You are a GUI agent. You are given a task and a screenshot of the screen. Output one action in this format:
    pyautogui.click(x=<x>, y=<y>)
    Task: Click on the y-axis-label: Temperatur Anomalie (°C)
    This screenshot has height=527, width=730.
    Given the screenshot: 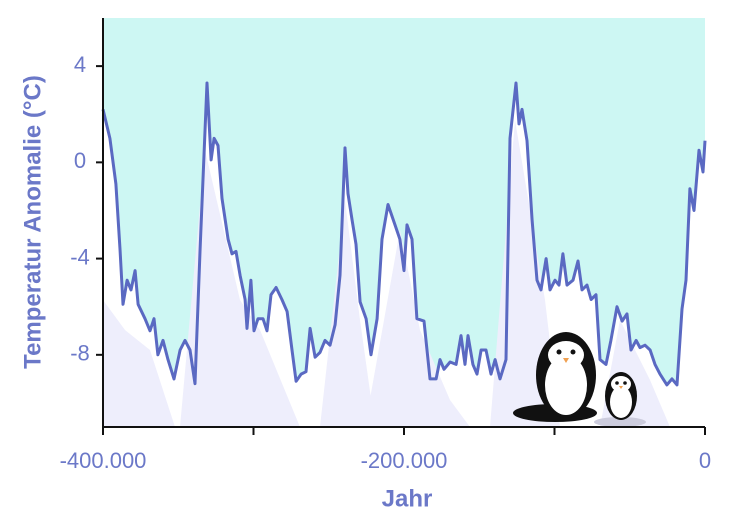 What is the action you would take?
    pyautogui.click(x=32, y=222)
    